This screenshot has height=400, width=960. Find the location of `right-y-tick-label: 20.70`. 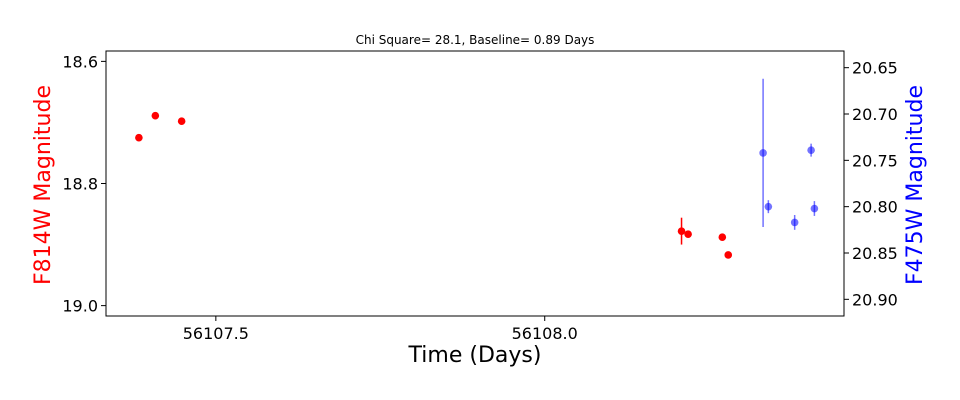

right-y-tick-label: 20.70 is located at coordinates (875, 114).